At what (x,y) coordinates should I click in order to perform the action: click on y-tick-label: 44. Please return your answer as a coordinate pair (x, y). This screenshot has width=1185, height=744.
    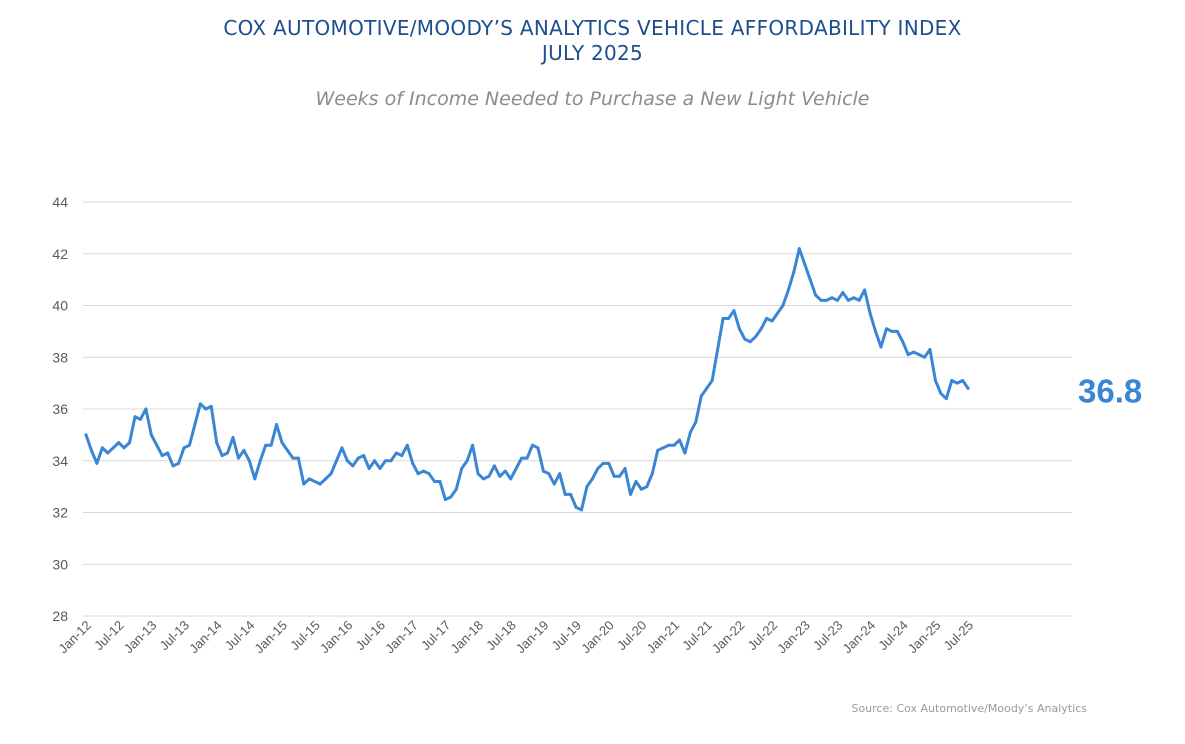
    Looking at the image, I should click on (60, 202).